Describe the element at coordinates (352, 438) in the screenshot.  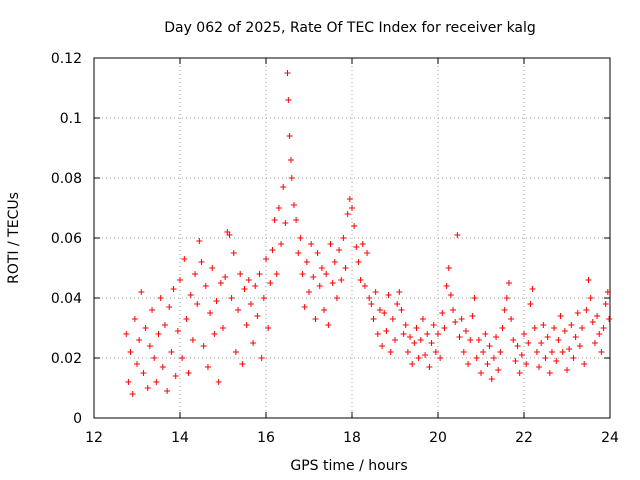
I see `x-tick-label: 18` at that location.